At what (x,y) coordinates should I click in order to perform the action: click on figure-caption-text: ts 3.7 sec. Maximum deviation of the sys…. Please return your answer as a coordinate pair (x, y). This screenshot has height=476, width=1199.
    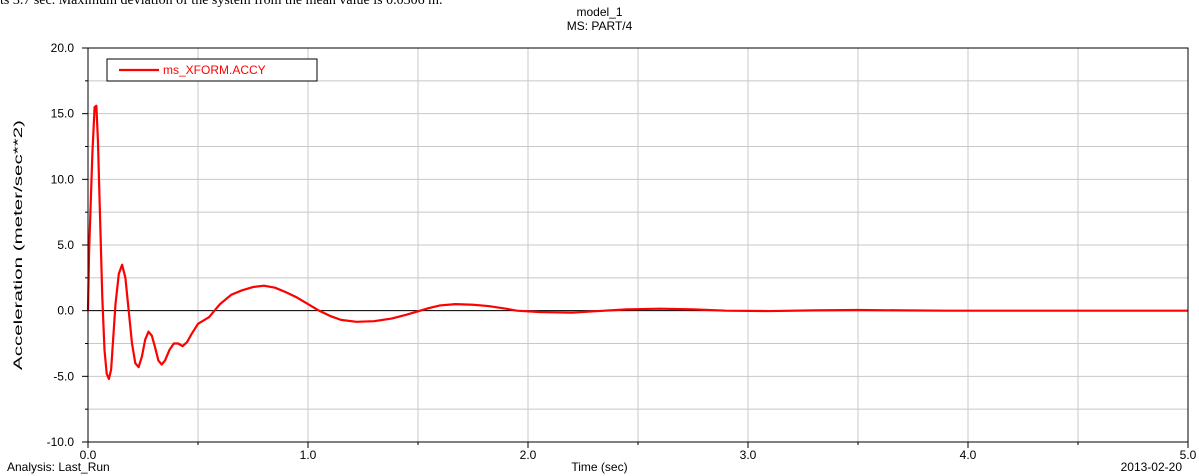
    Looking at the image, I should click on (221, 4).